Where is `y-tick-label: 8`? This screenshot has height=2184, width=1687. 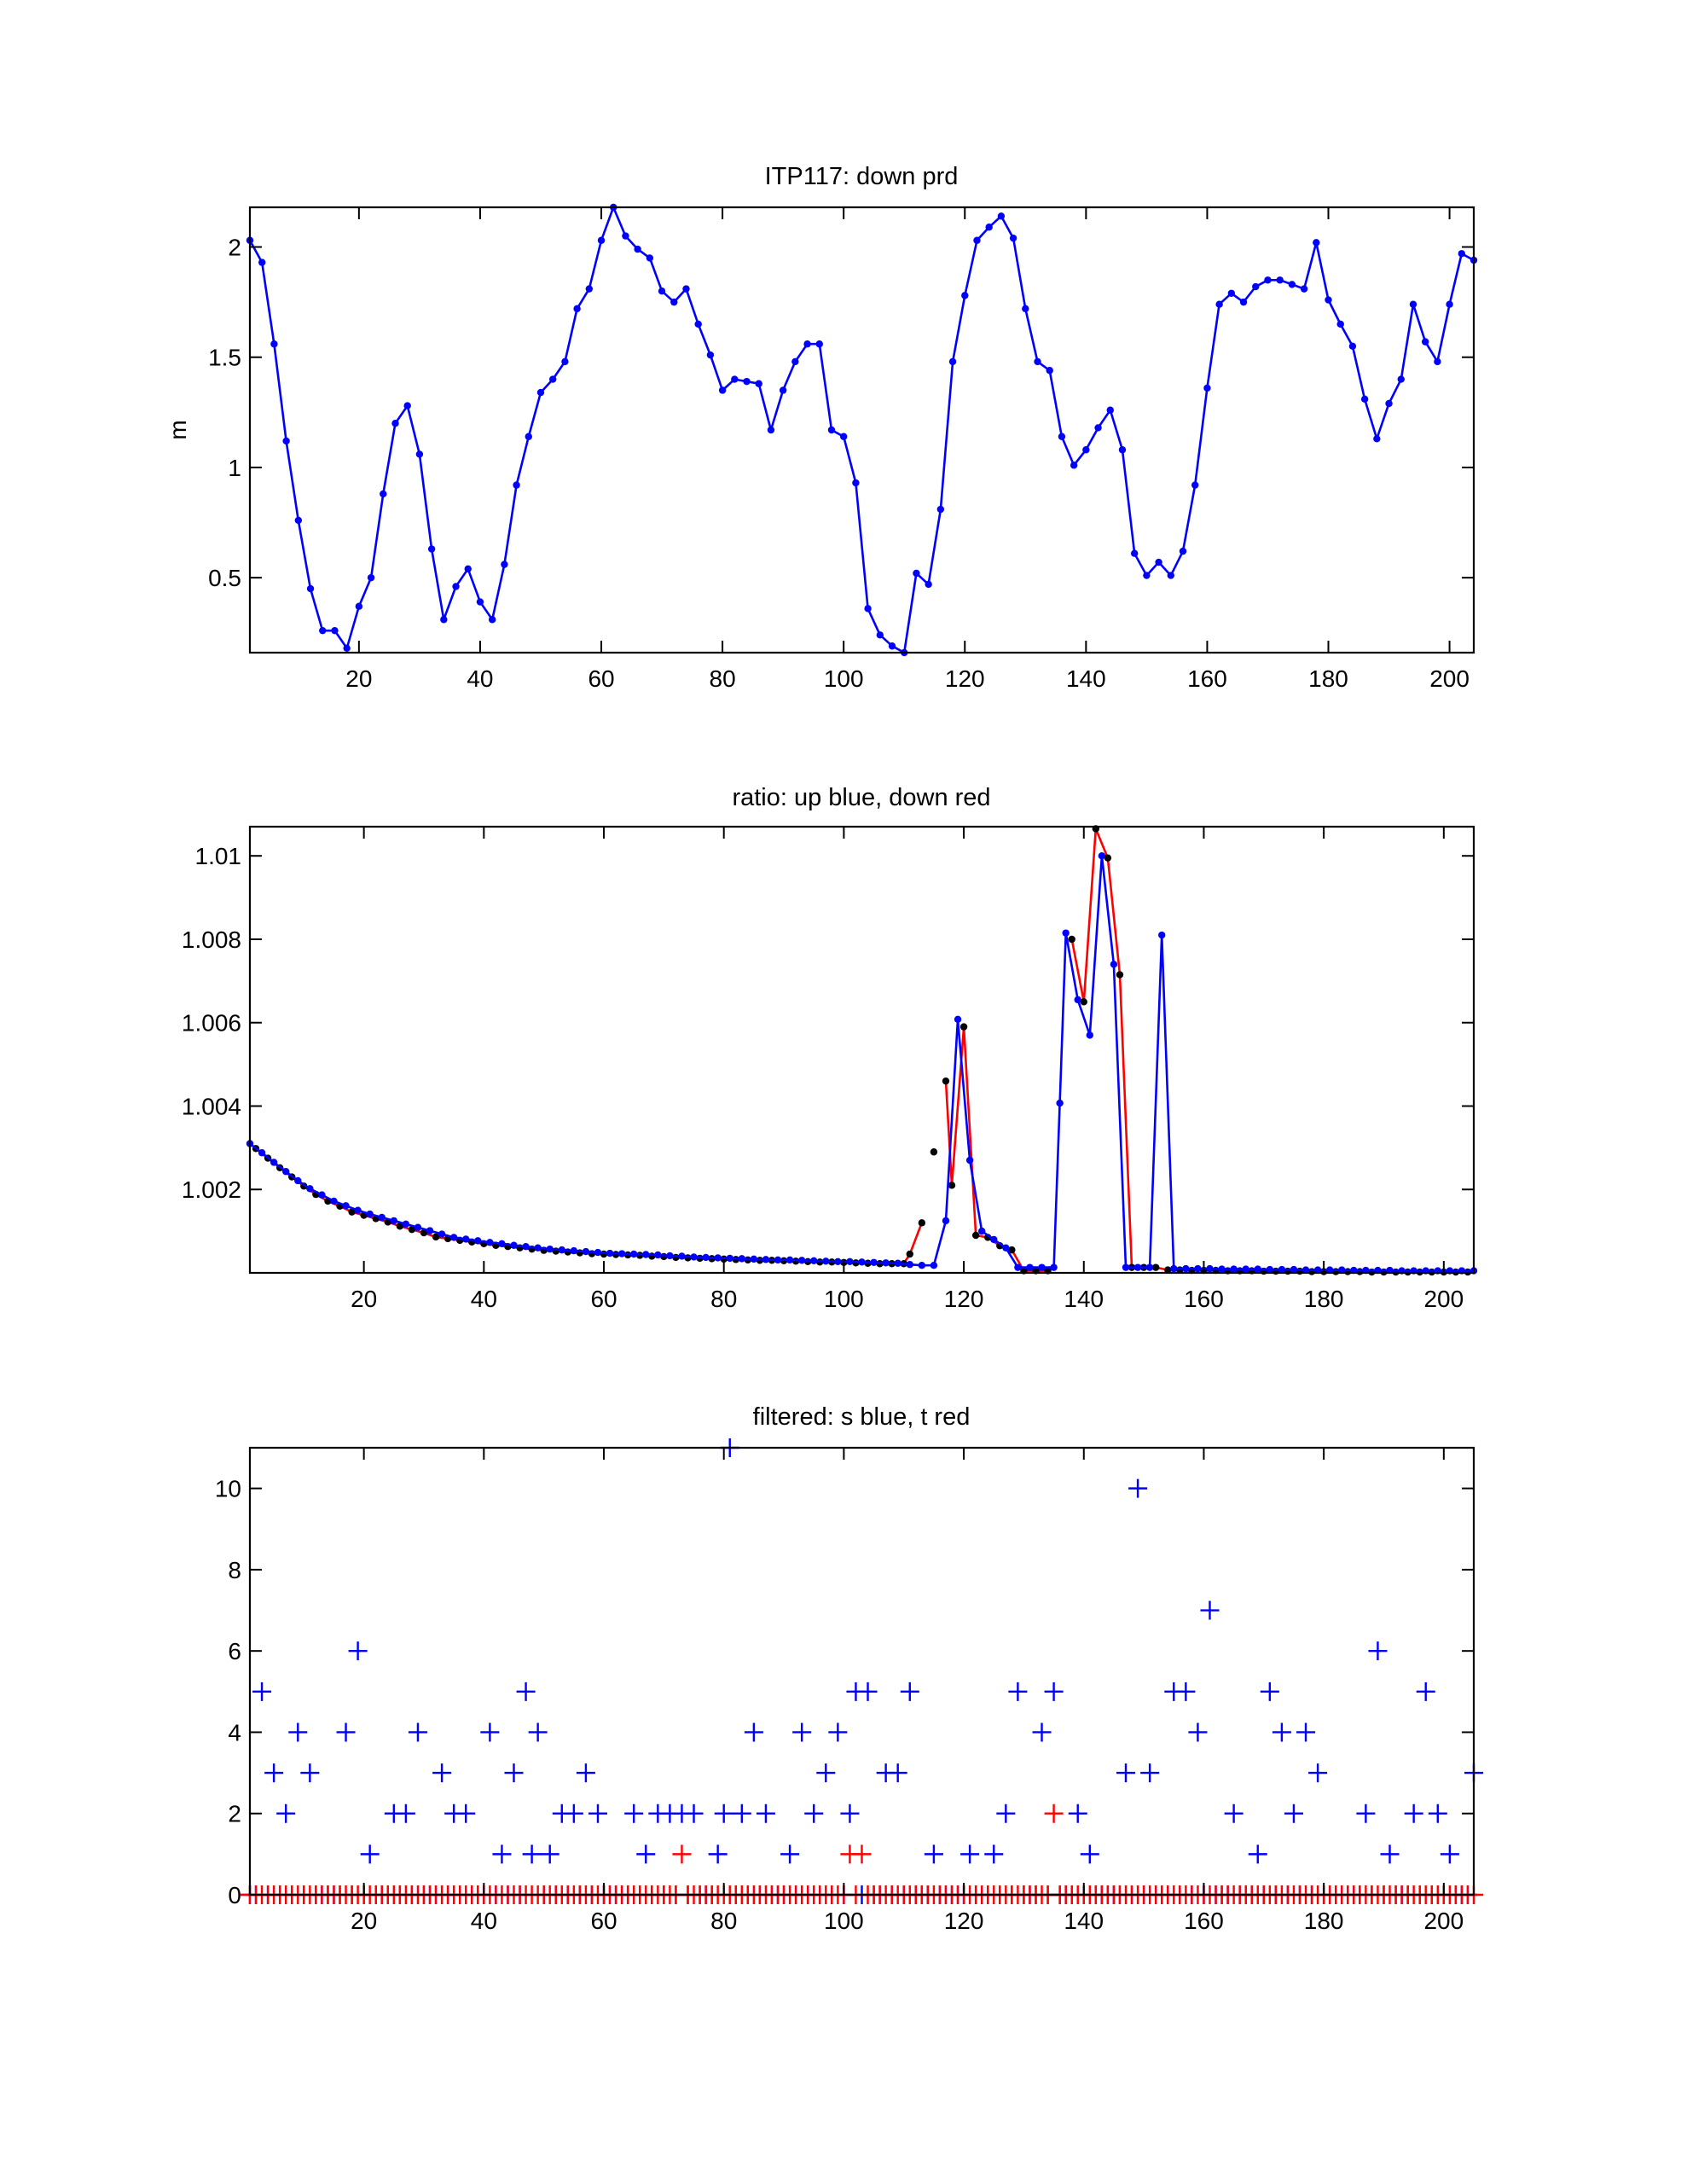
y-tick-label: 8 is located at coordinates (235, 1570).